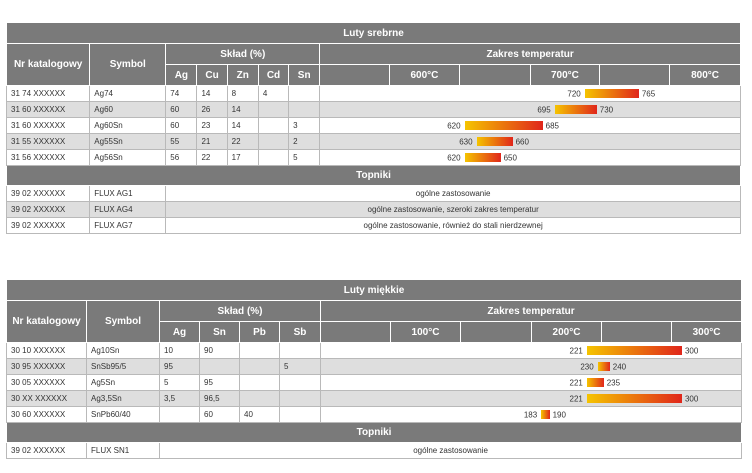 This screenshot has width=752, height=473. What do you see at coordinates (373, 175) in the screenshot?
I see `flux-title: Topniki` at bounding box center [373, 175].